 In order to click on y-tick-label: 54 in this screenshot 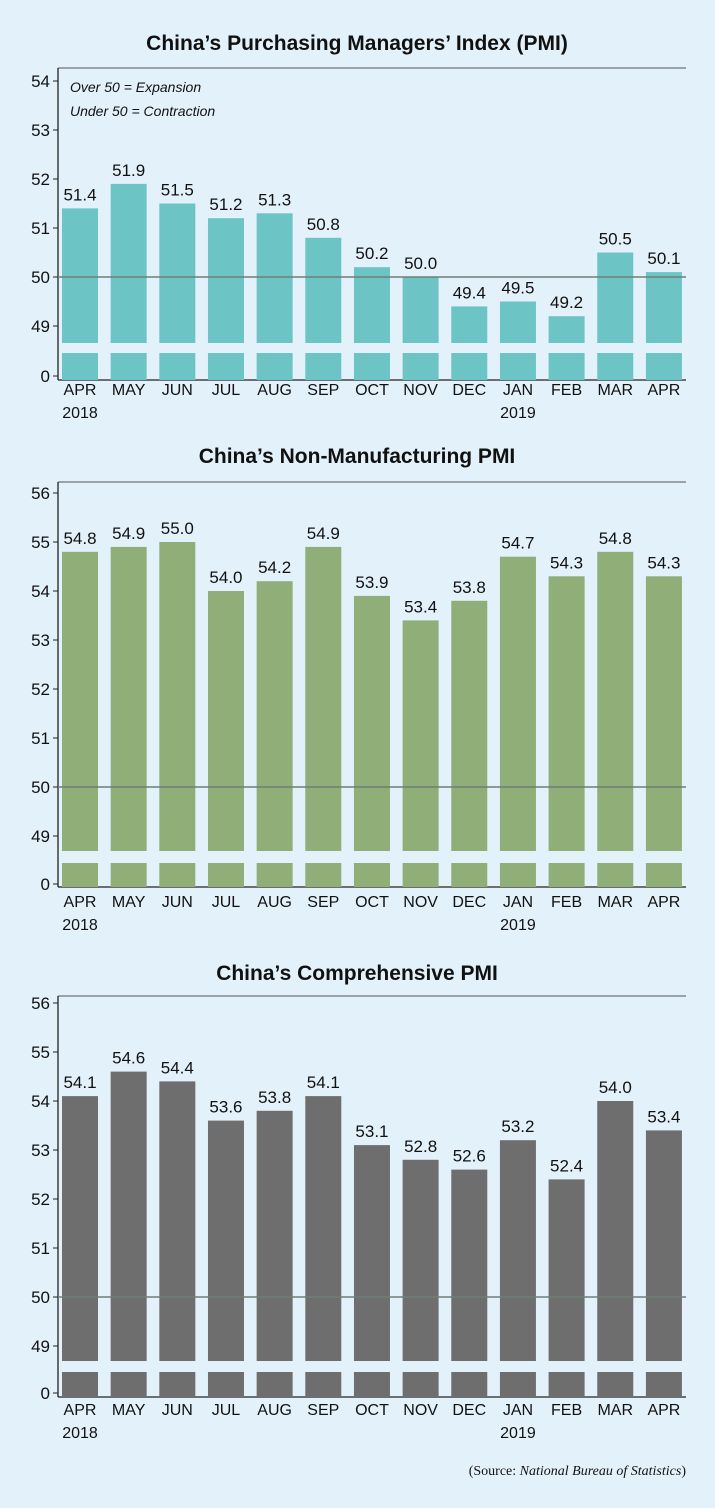, I will do `click(40, 81)`.